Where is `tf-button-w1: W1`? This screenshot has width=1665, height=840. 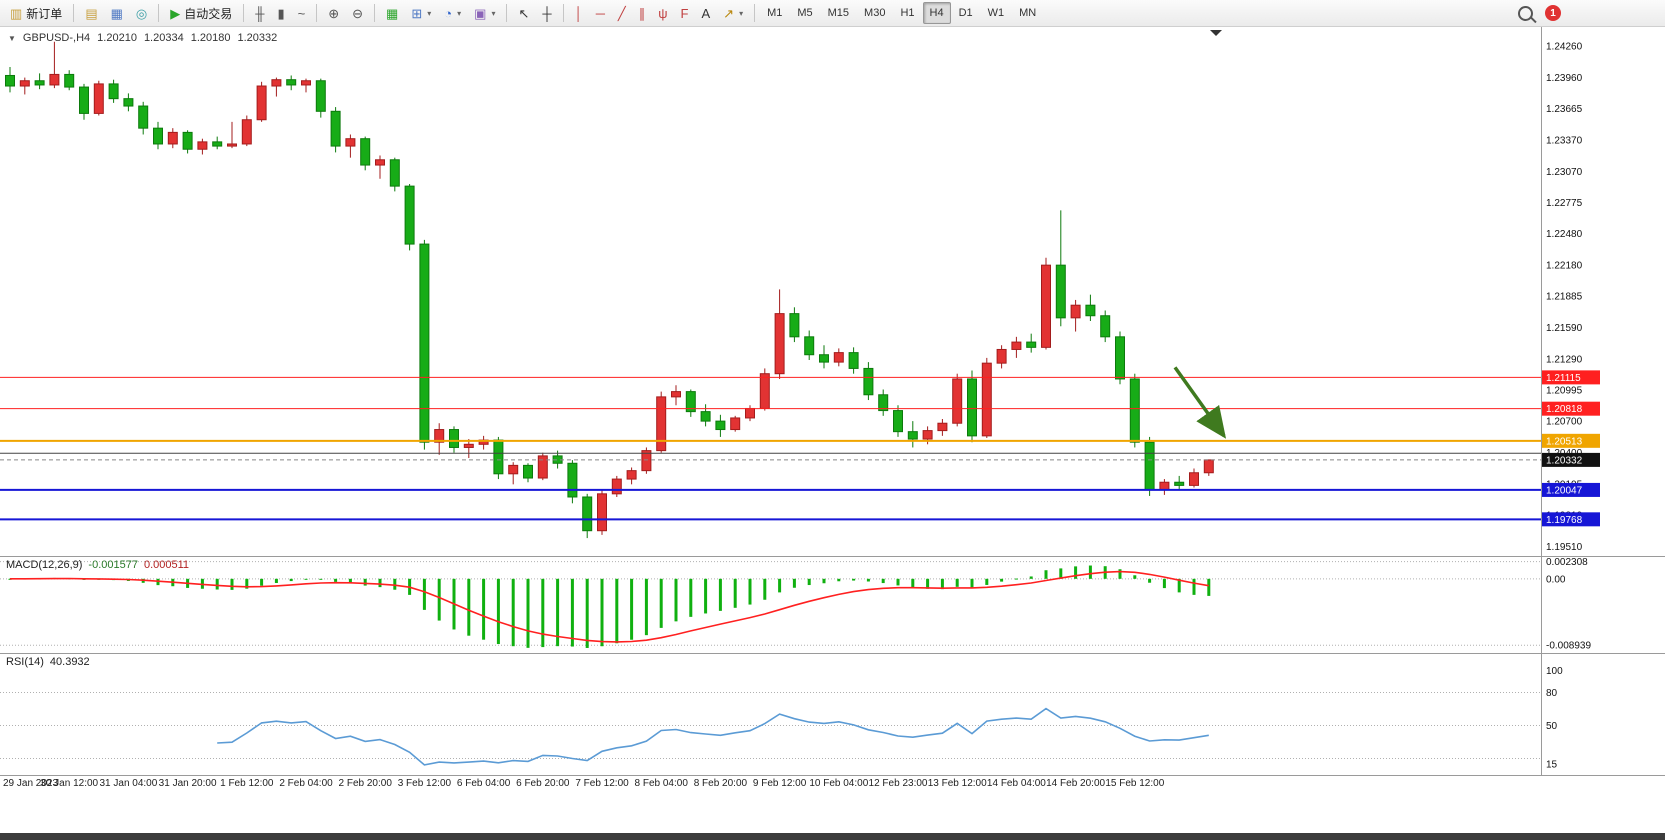 tf-button-w1: W1 is located at coordinates (996, 13).